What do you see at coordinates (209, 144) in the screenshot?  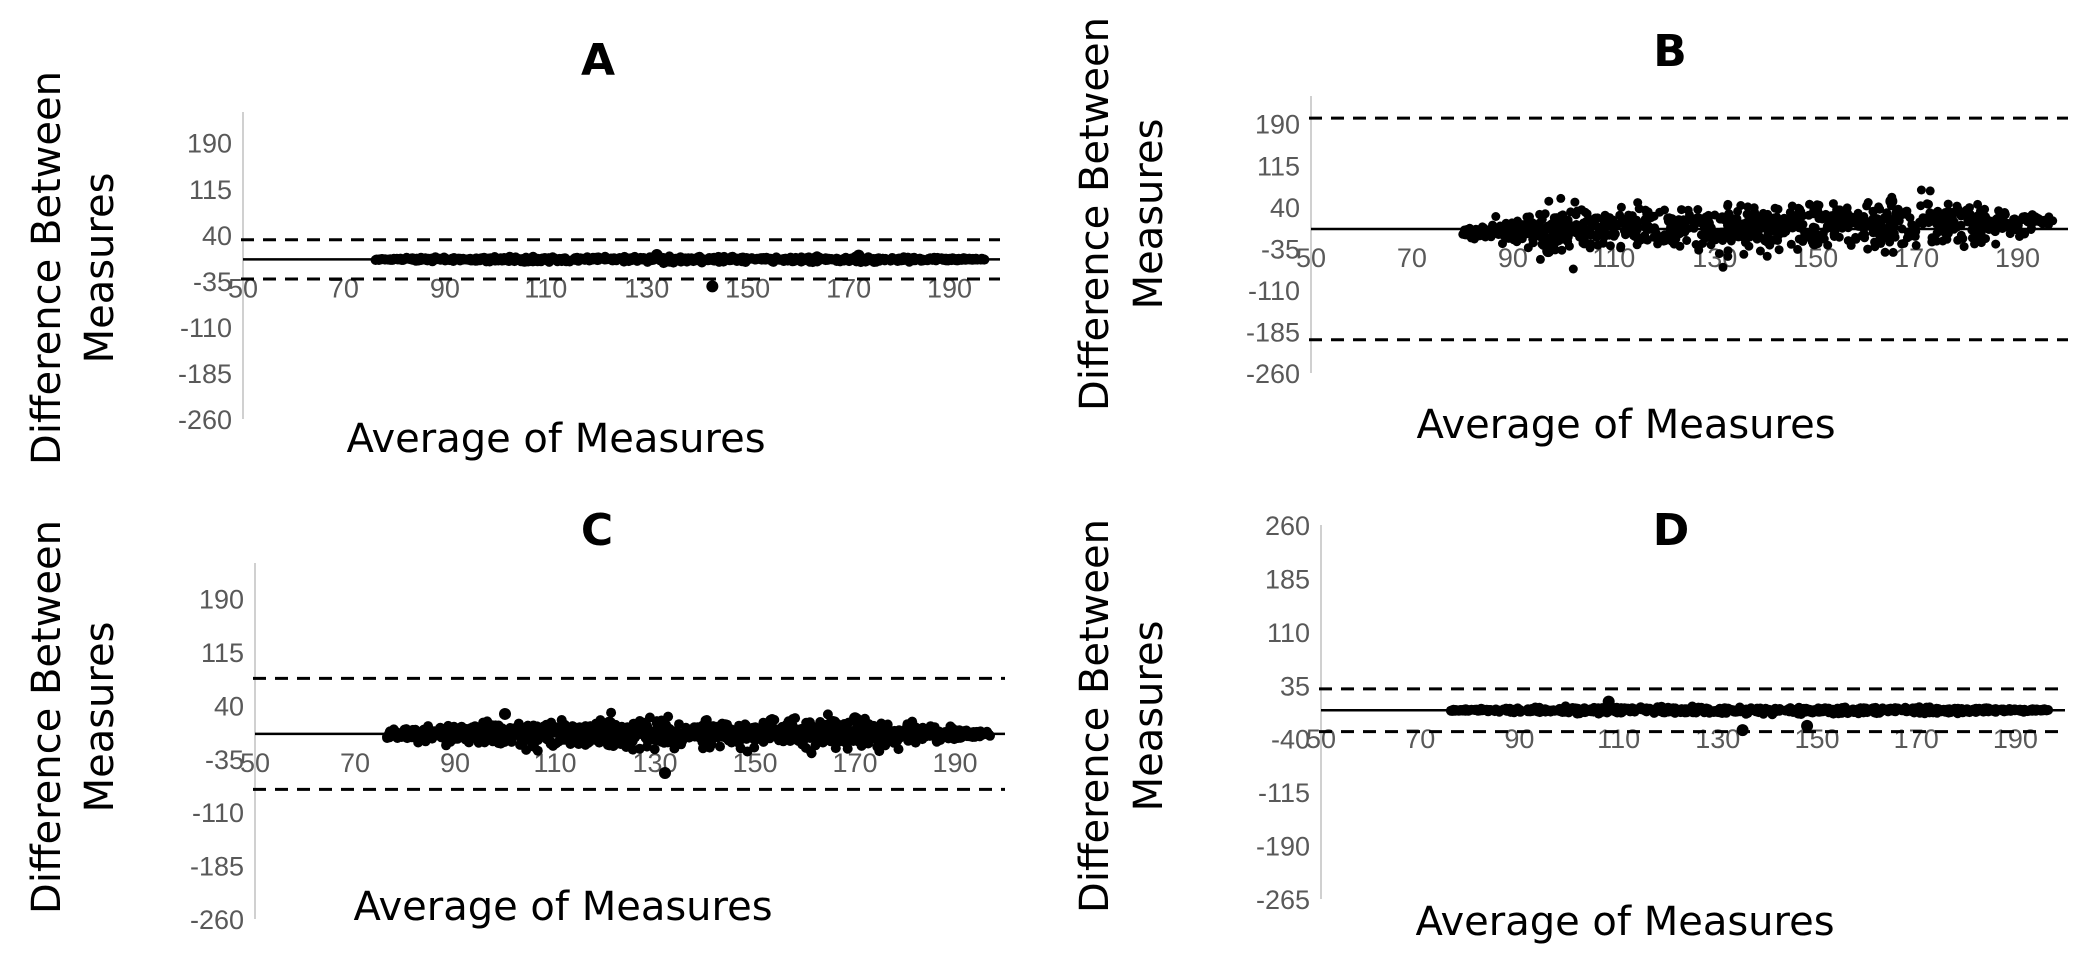 I see `y-tick-label: 190` at bounding box center [209, 144].